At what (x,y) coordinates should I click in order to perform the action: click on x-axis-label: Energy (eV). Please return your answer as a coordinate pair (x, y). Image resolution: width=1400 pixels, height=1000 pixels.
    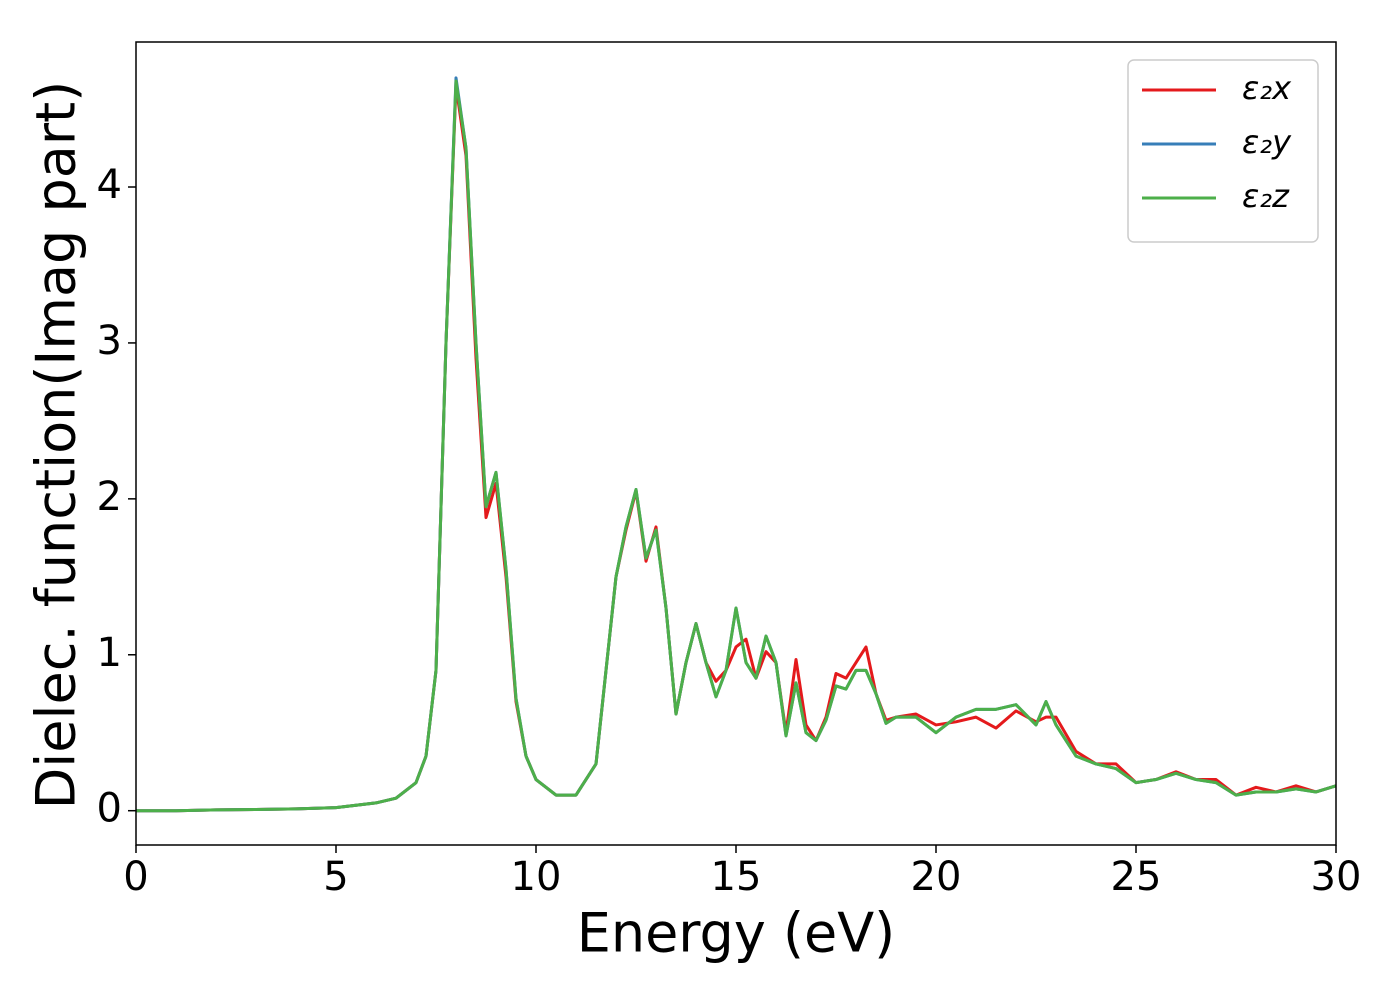
    Looking at the image, I should click on (736, 933).